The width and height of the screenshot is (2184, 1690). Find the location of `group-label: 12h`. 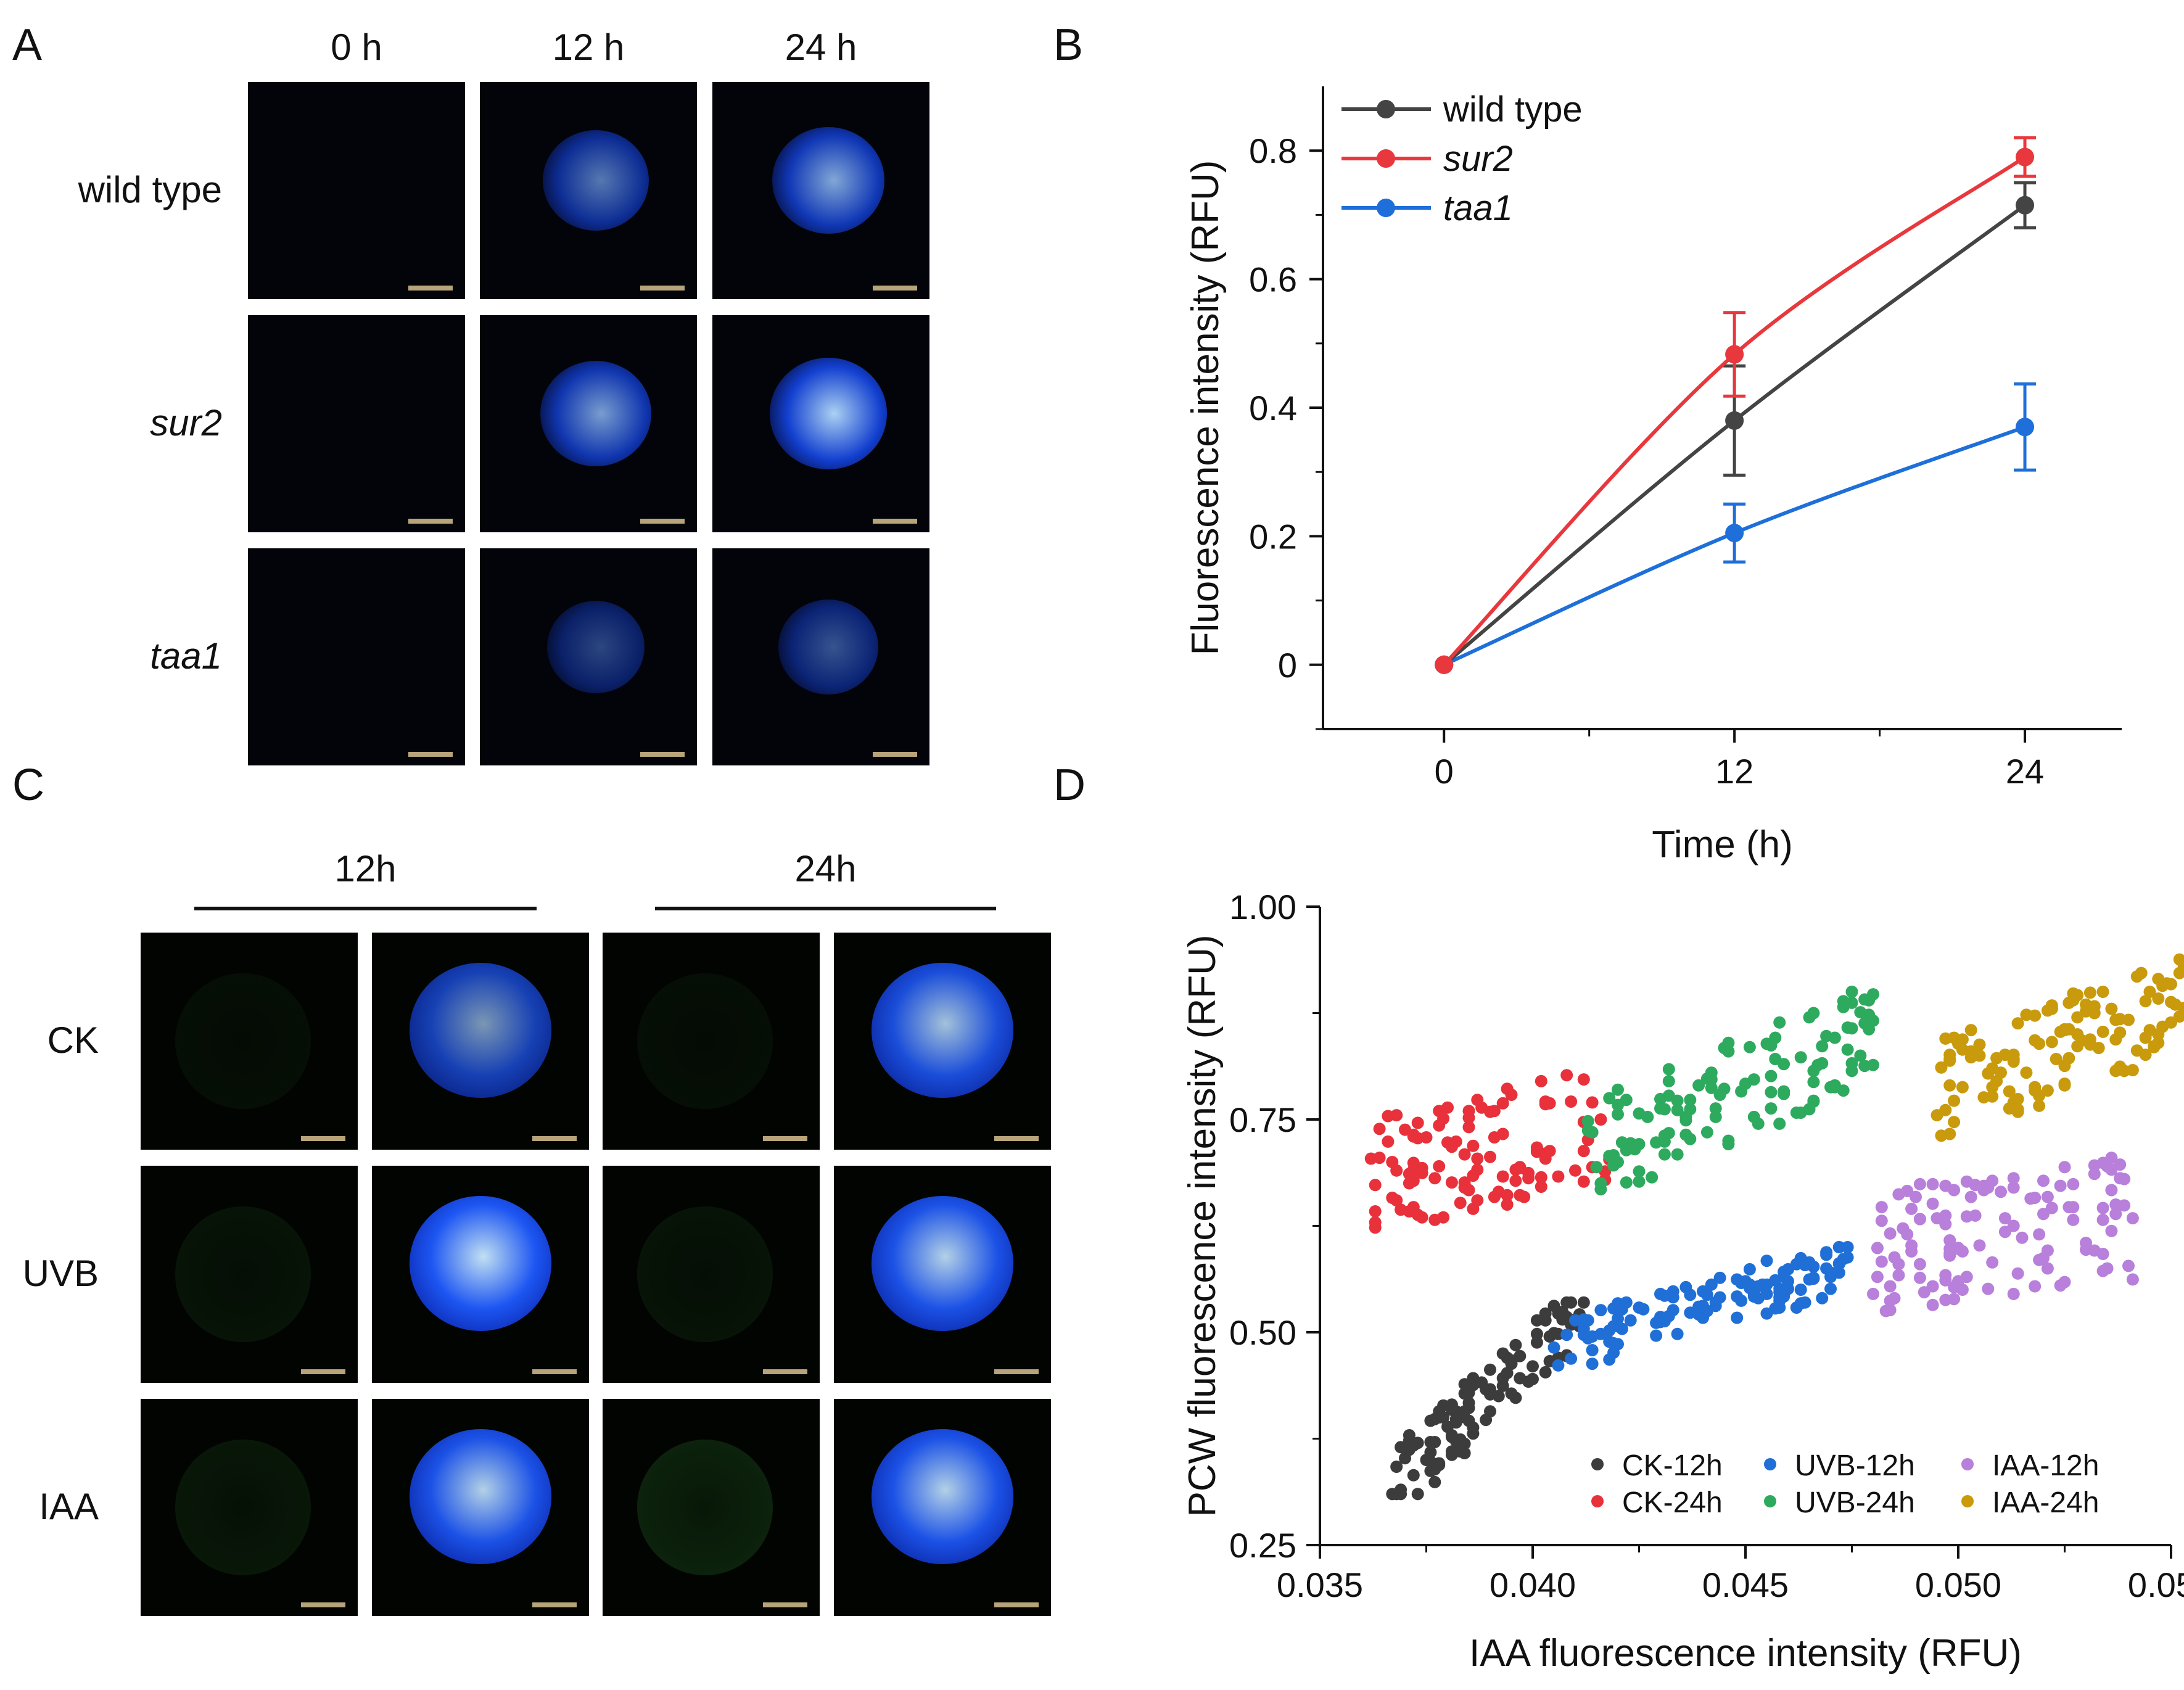

group-label: 12h is located at coordinates (366, 868).